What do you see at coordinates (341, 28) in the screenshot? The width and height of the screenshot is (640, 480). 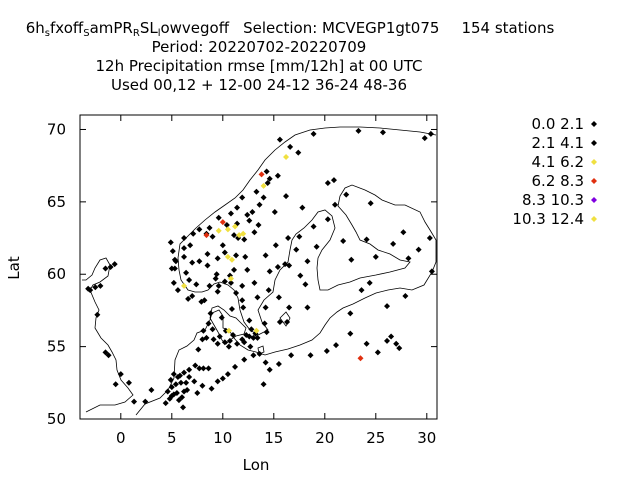 I see `title-selection: Selection: MCVEGP1gt075` at bounding box center [341, 28].